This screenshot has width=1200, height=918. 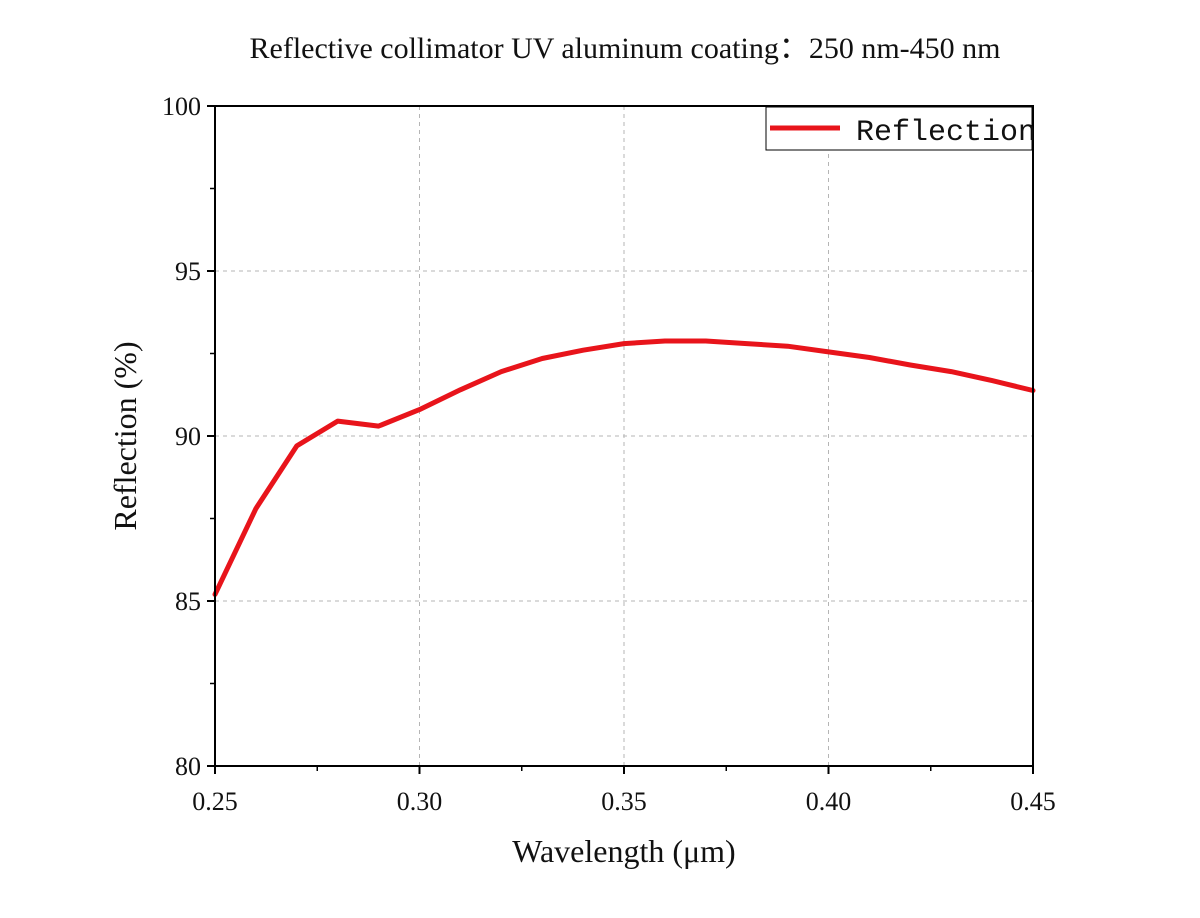 I want to click on x-tick-label: 0.25, so click(x=215, y=801).